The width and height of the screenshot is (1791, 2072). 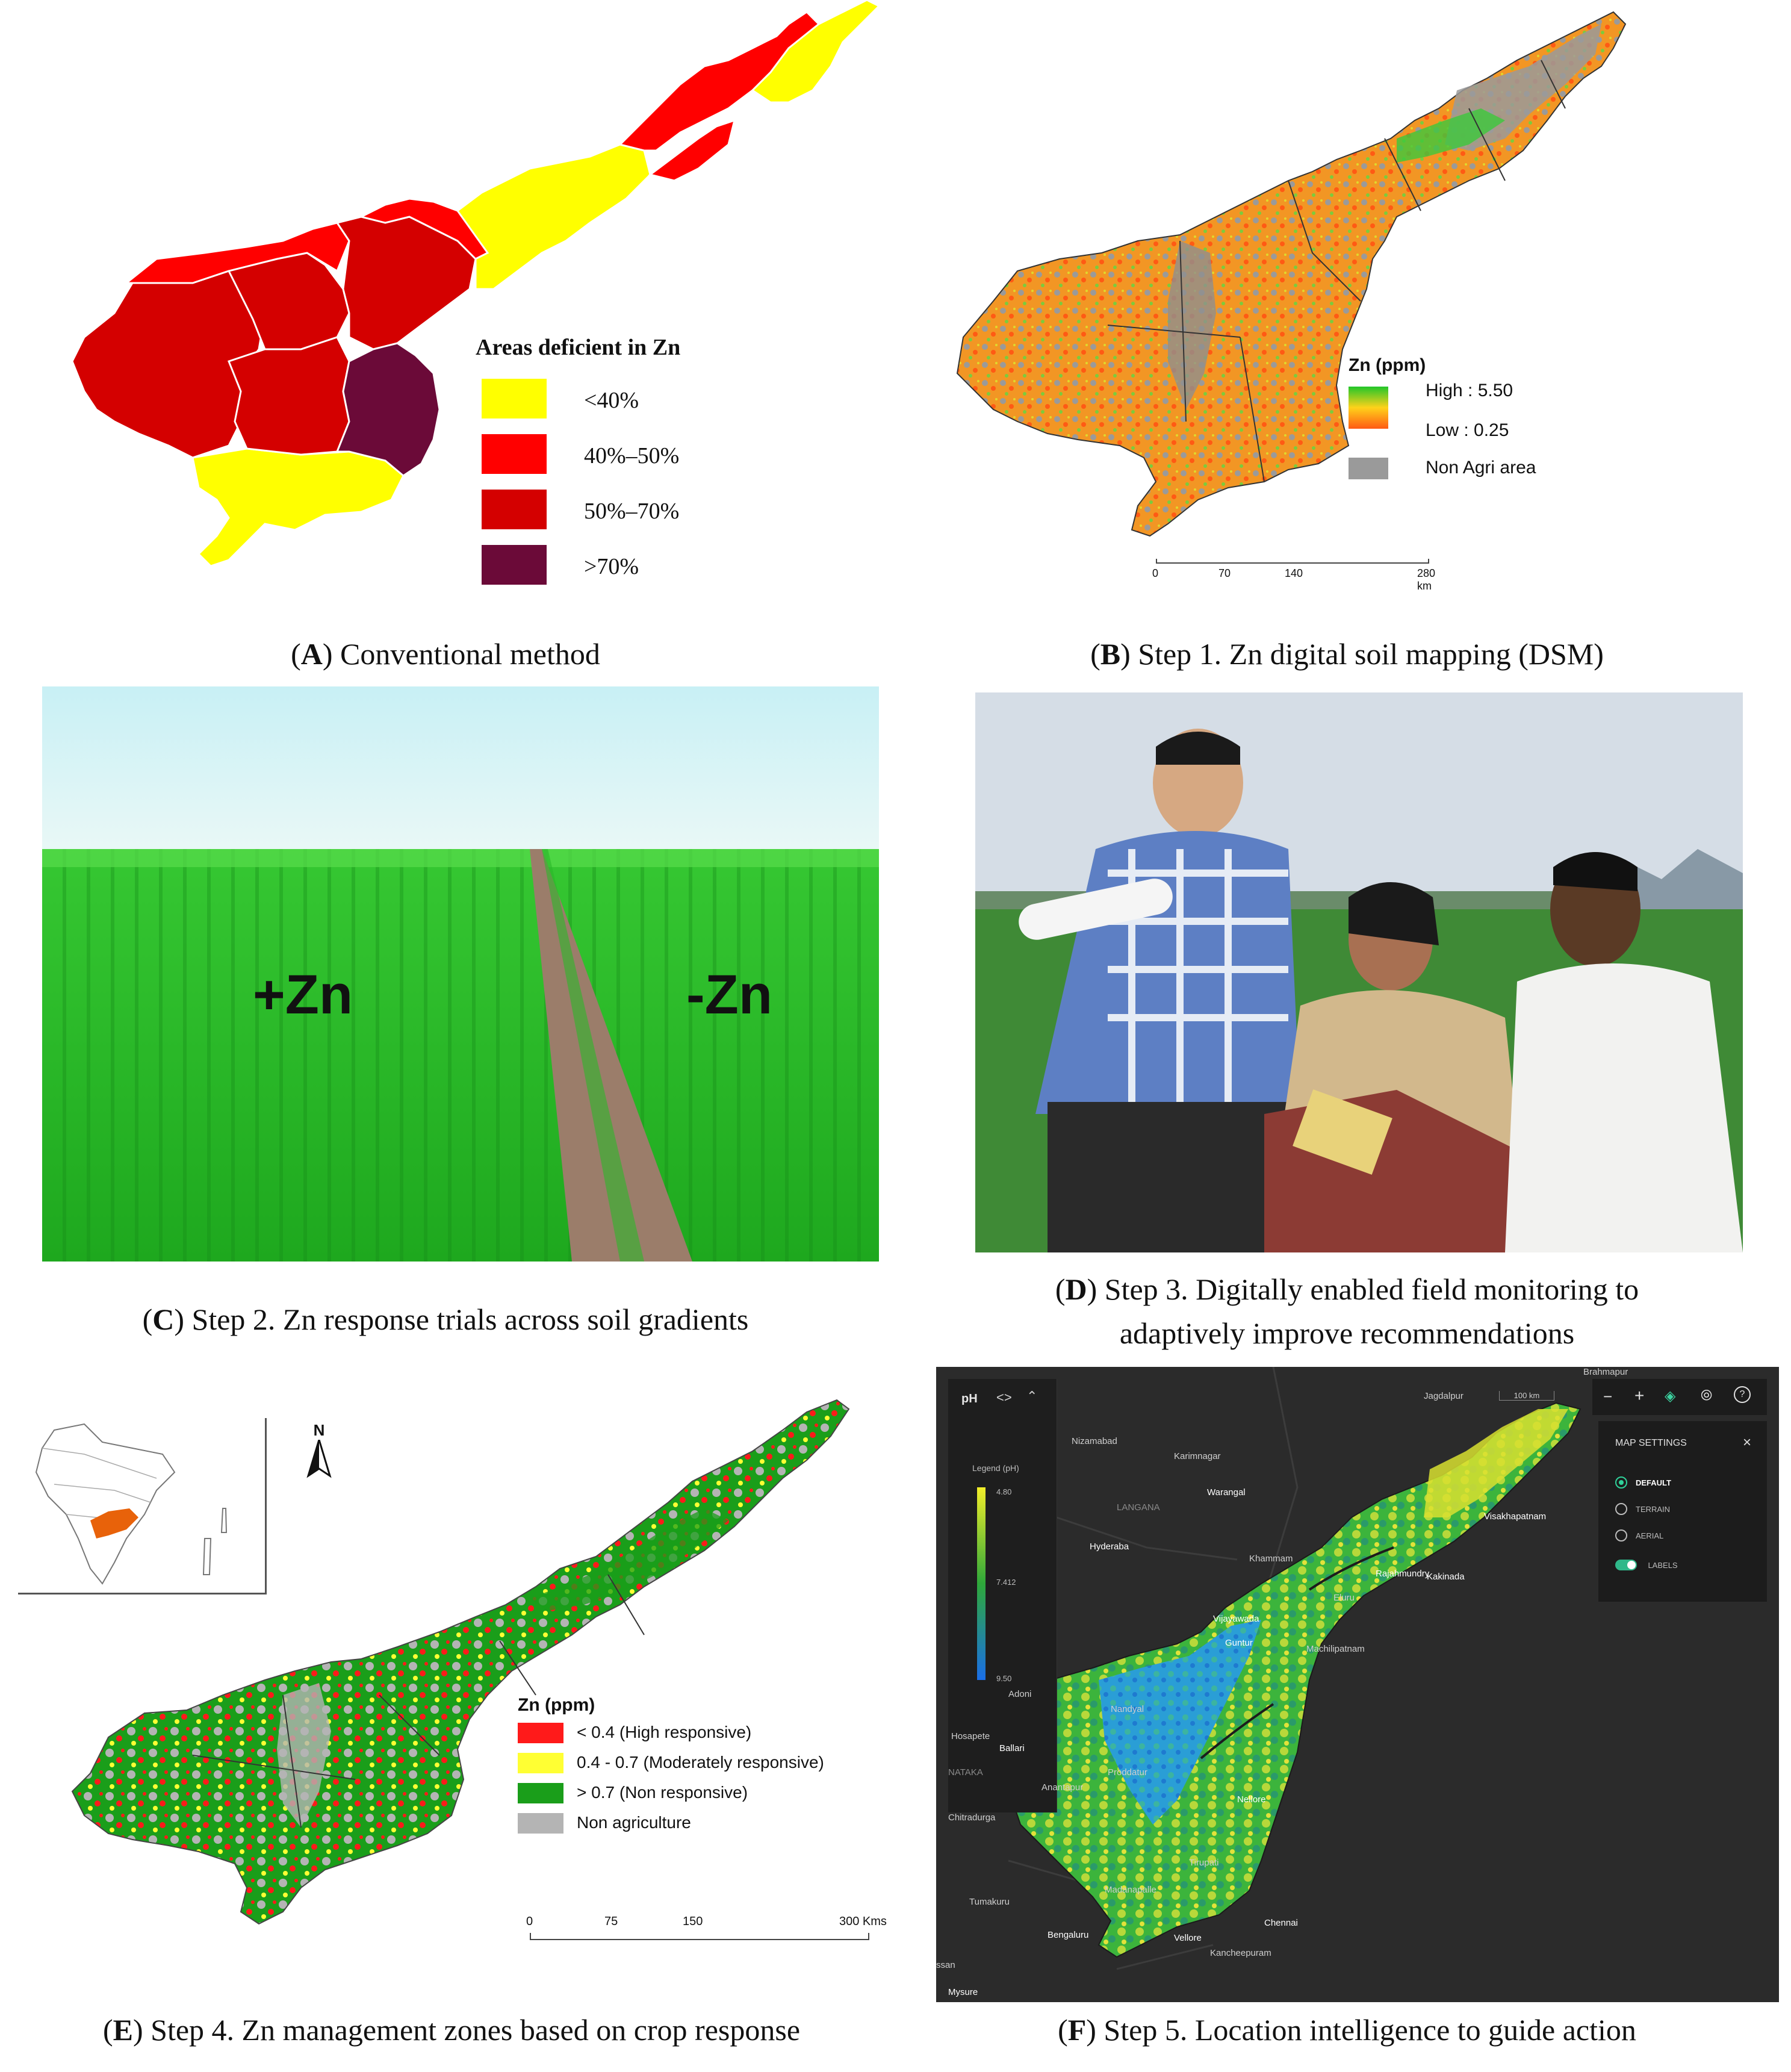 I want to click on city-label-adoni: Adoni, so click(x=1020, y=1694).